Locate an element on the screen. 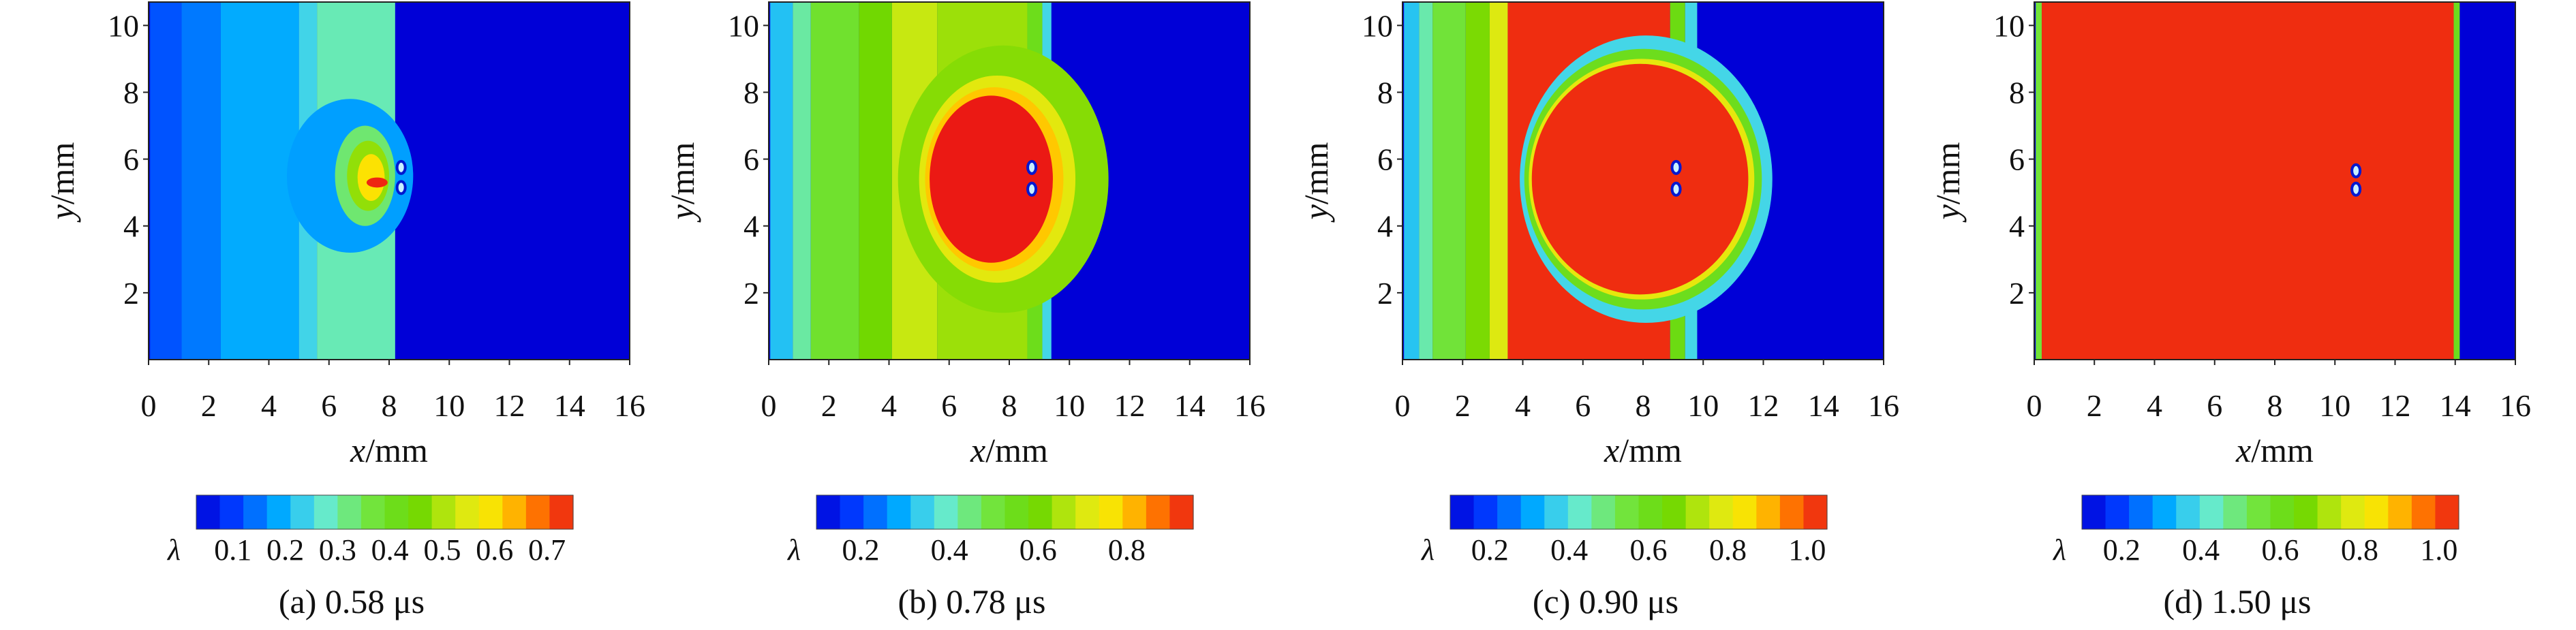 The image size is (2576, 630). panel-caption: (c) 0.90 μs is located at coordinates (1605, 601).